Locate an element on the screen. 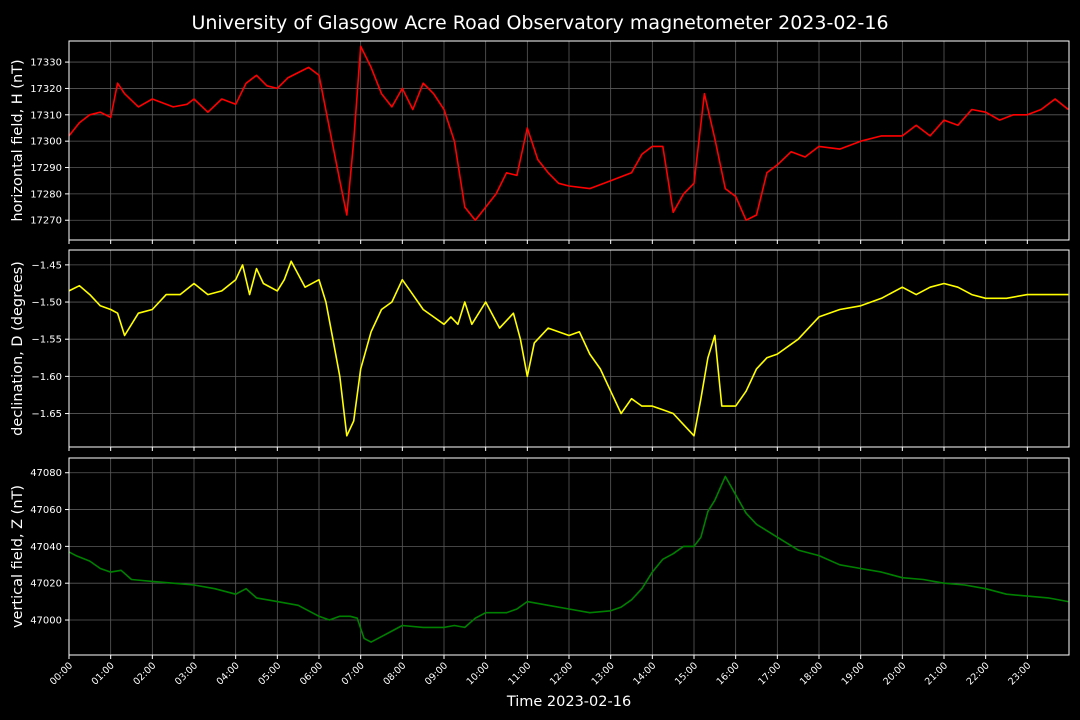  y-tick-label: 47080 is located at coordinates (46, 473).